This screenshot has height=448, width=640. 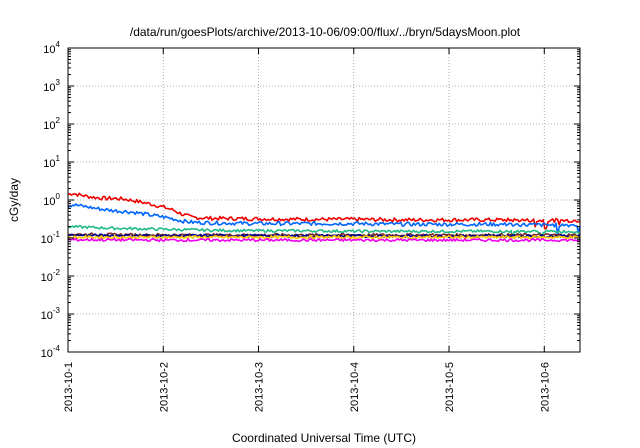 I want to click on x-axis-label: Coordinated Universal Time (UTC), so click(x=324, y=438).